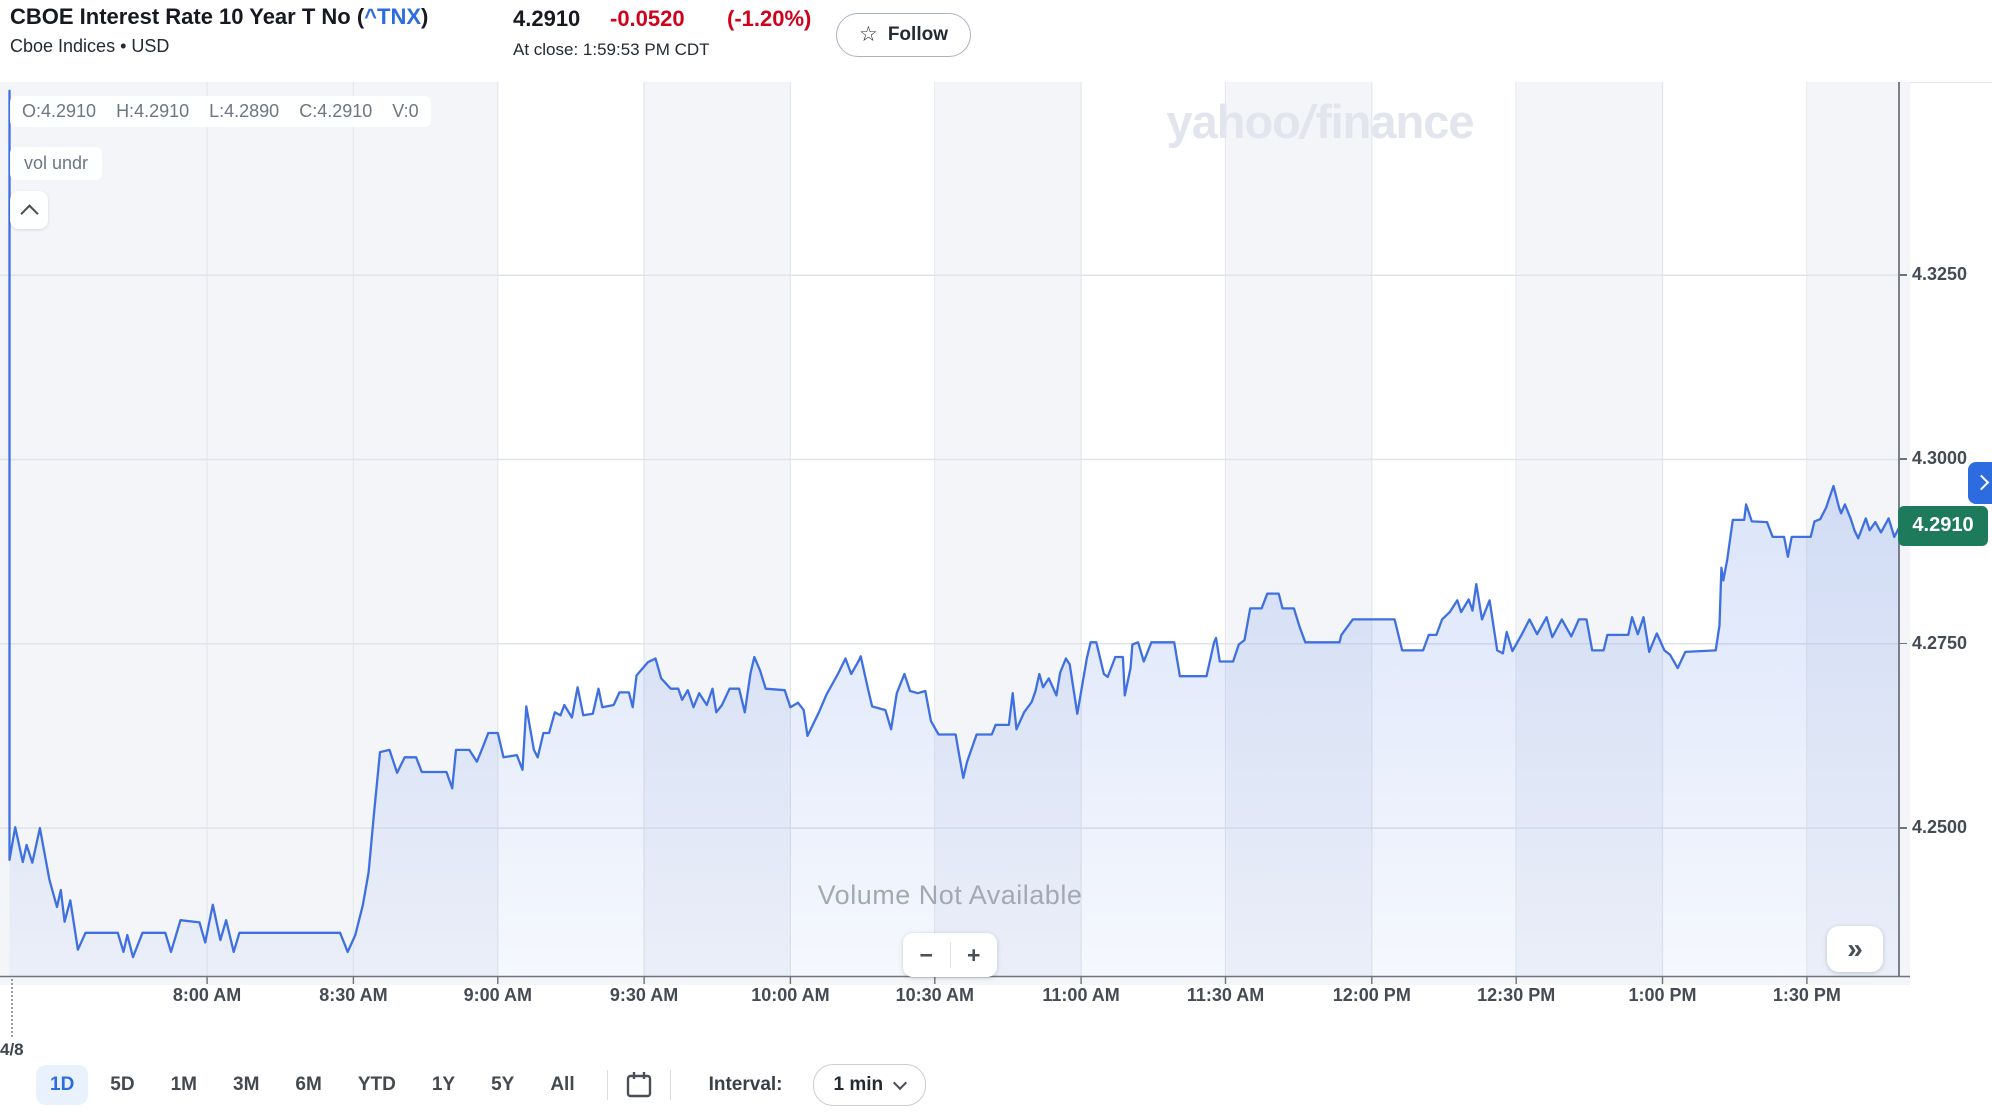 The width and height of the screenshot is (1992, 1117). I want to click on range-button-1y: 1Y, so click(443, 1084).